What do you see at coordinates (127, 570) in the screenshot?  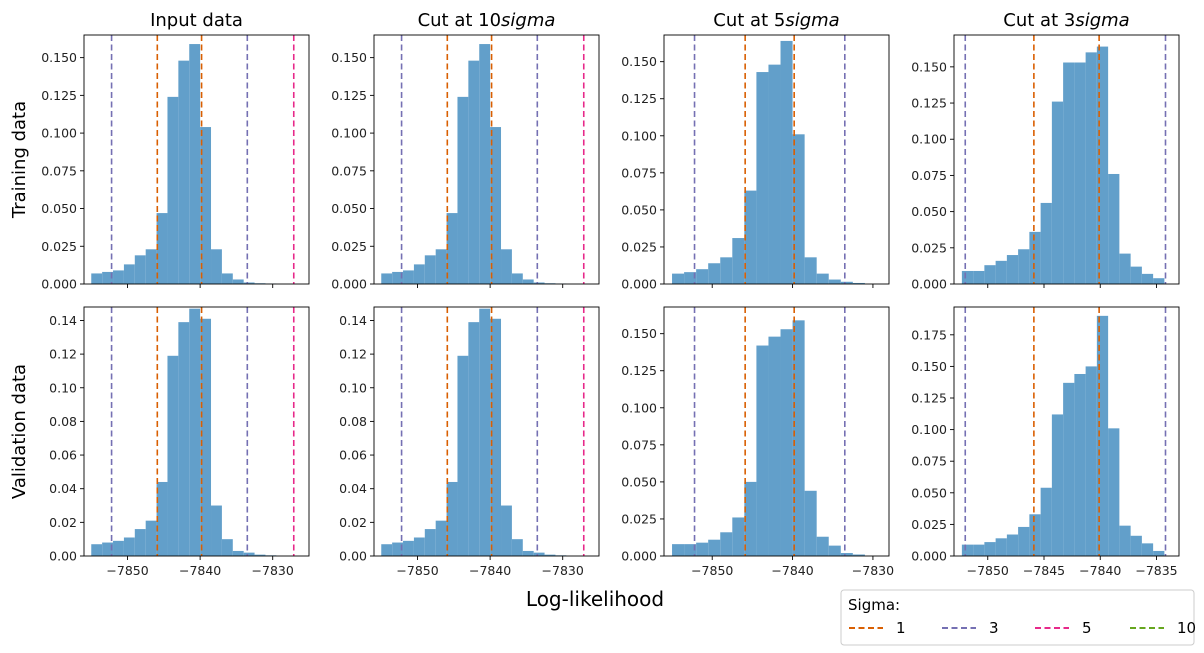 I see `x-tick-label: −7850` at bounding box center [127, 570].